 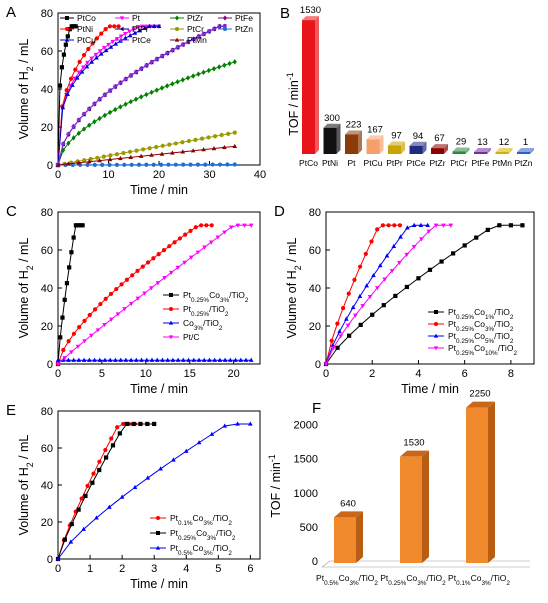 I want to click on category-label: PtCo, so click(x=308, y=163).